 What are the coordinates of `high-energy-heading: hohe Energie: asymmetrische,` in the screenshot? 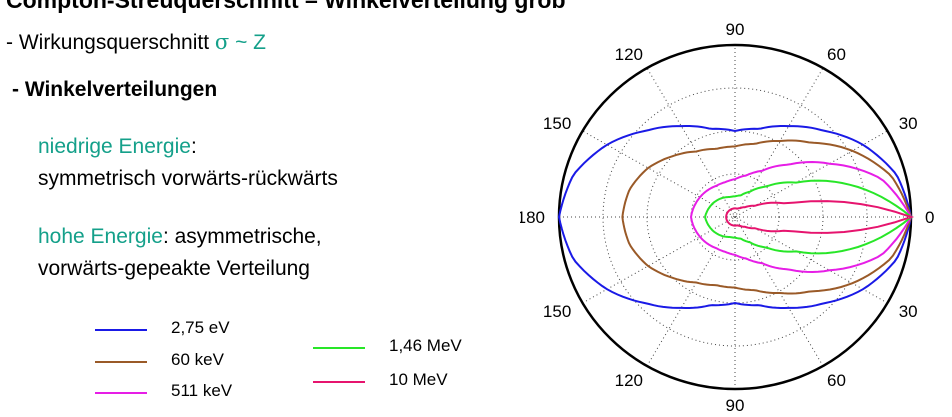 It's located at (180, 237).